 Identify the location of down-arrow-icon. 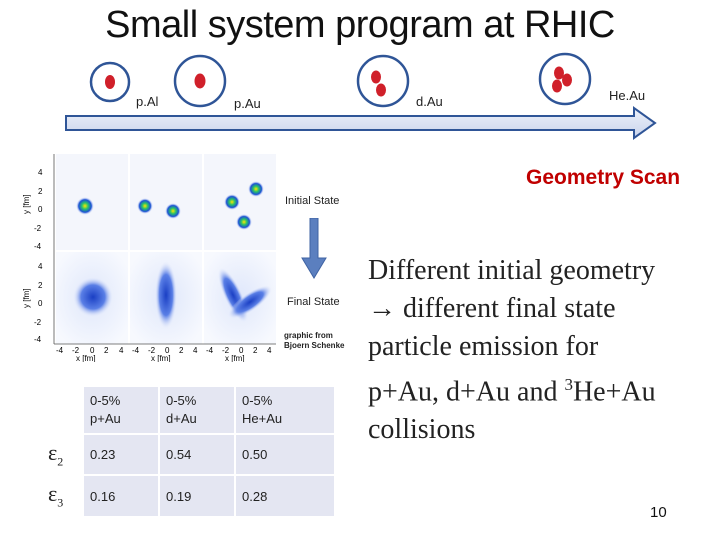
(314, 248).